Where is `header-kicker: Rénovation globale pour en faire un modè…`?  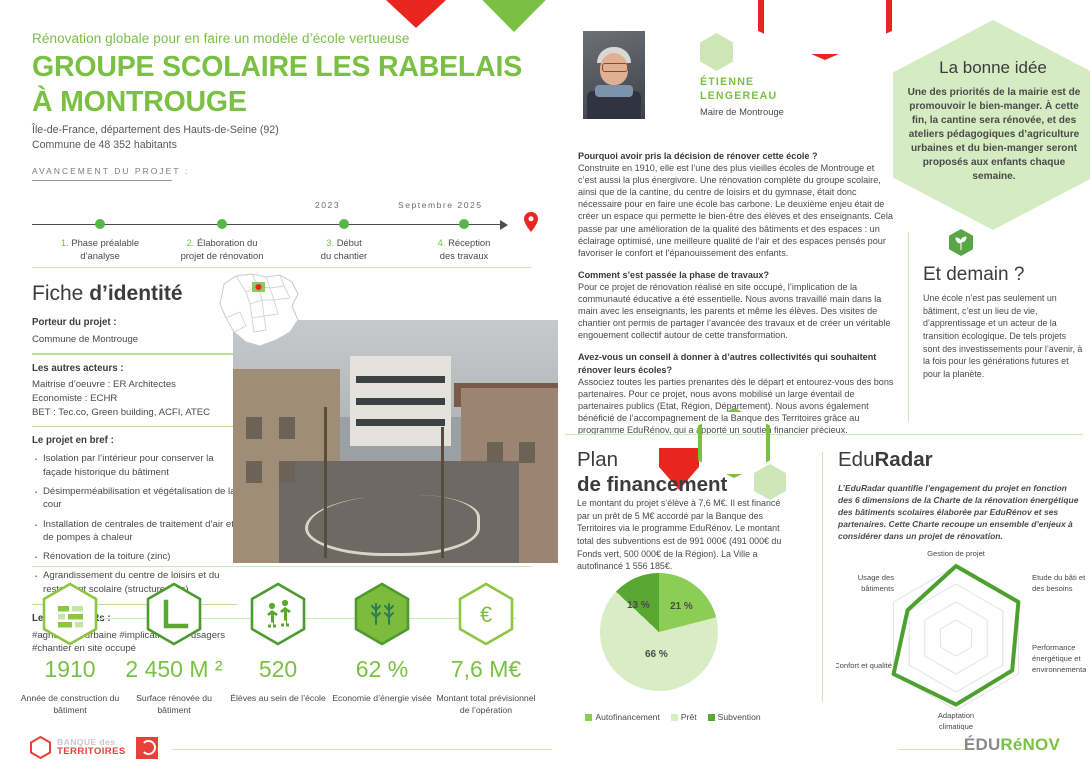
header-kicker: Rénovation globale pour en faire un modè… is located at coordinates (221, 38).